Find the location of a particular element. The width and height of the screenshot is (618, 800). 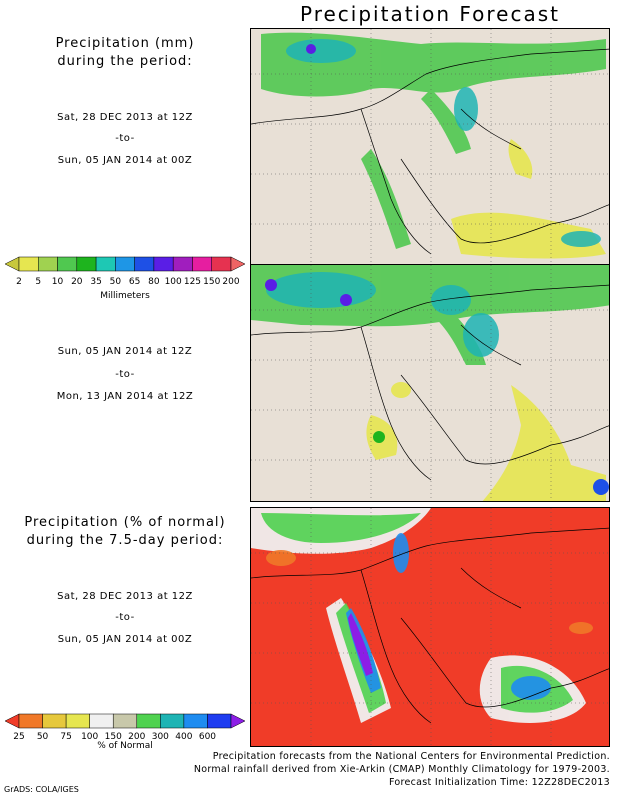

panel3-end: Sun, 05 JAN 2014 at 00Z is located at coordinates (125, 639).